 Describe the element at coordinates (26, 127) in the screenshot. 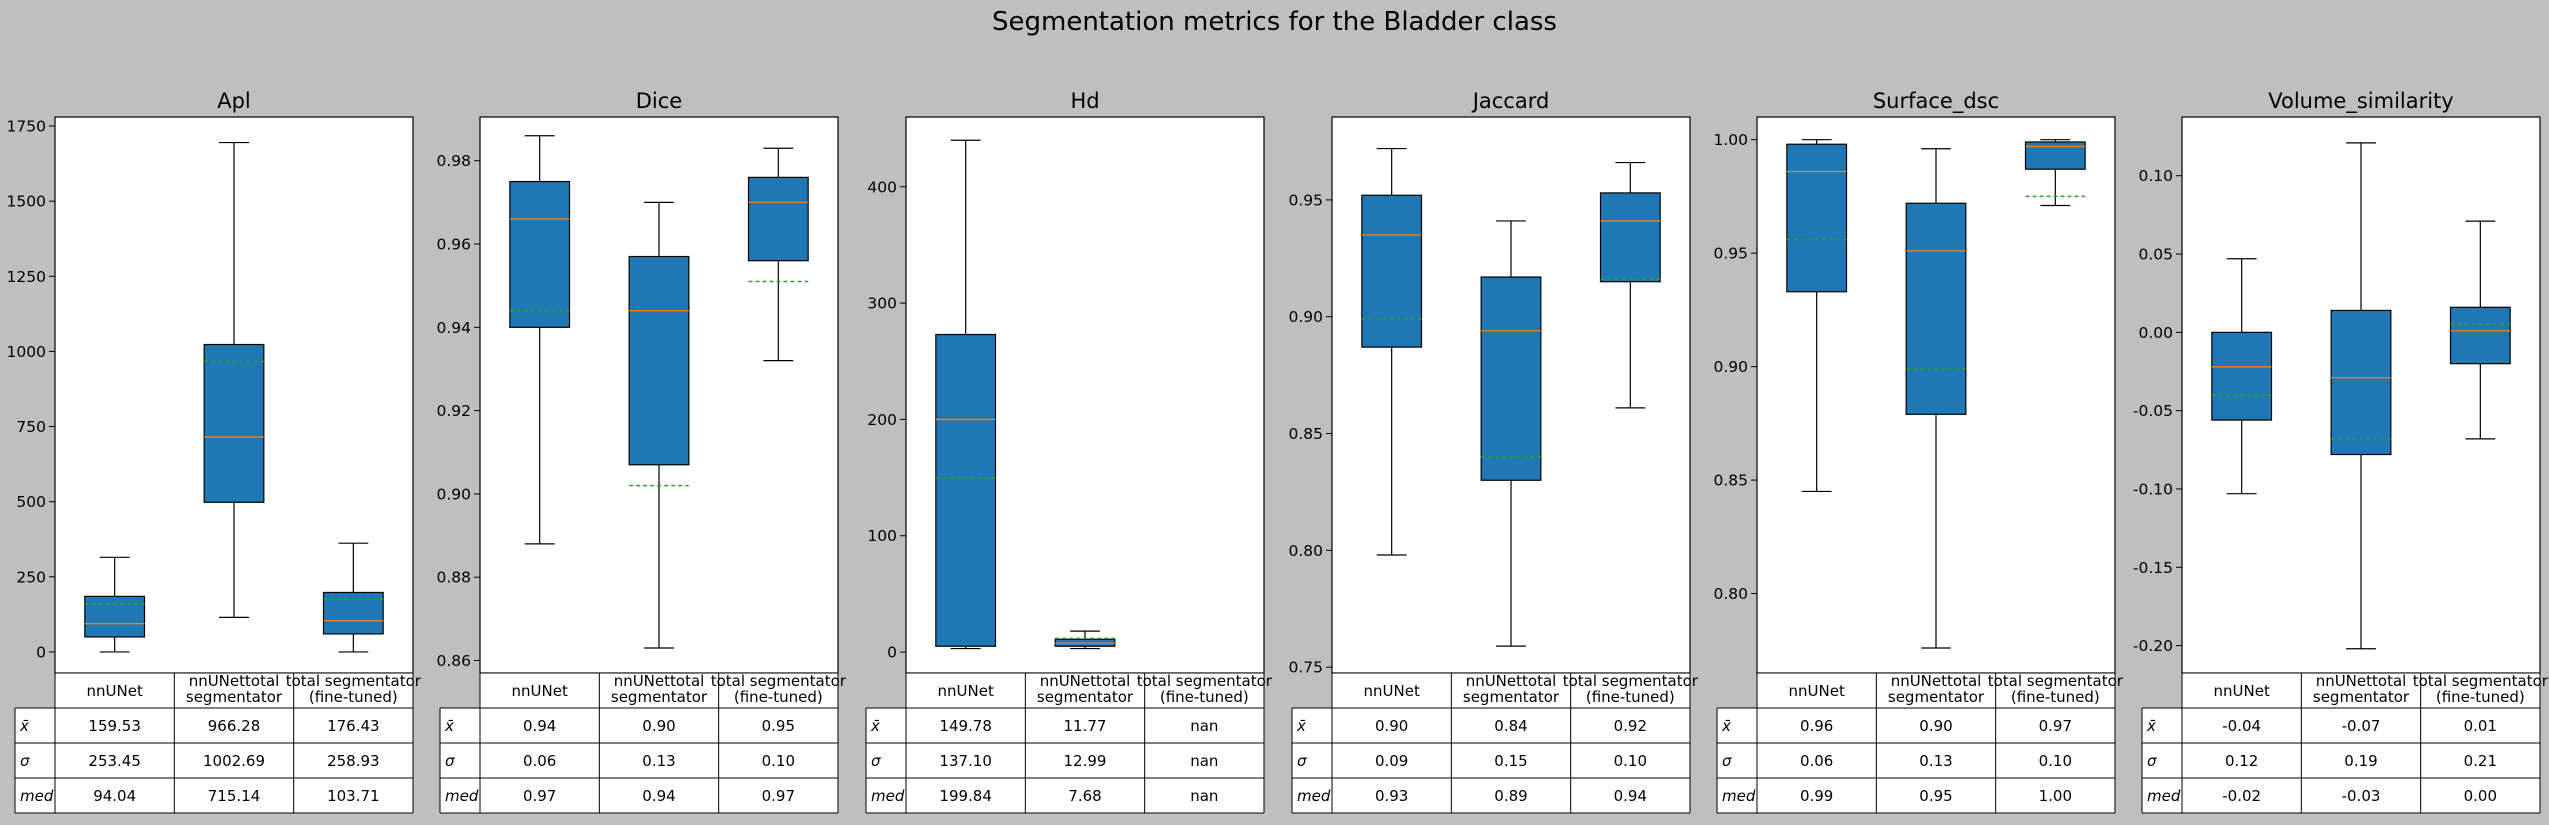

I see `y-tick-label: 1750` at that location.